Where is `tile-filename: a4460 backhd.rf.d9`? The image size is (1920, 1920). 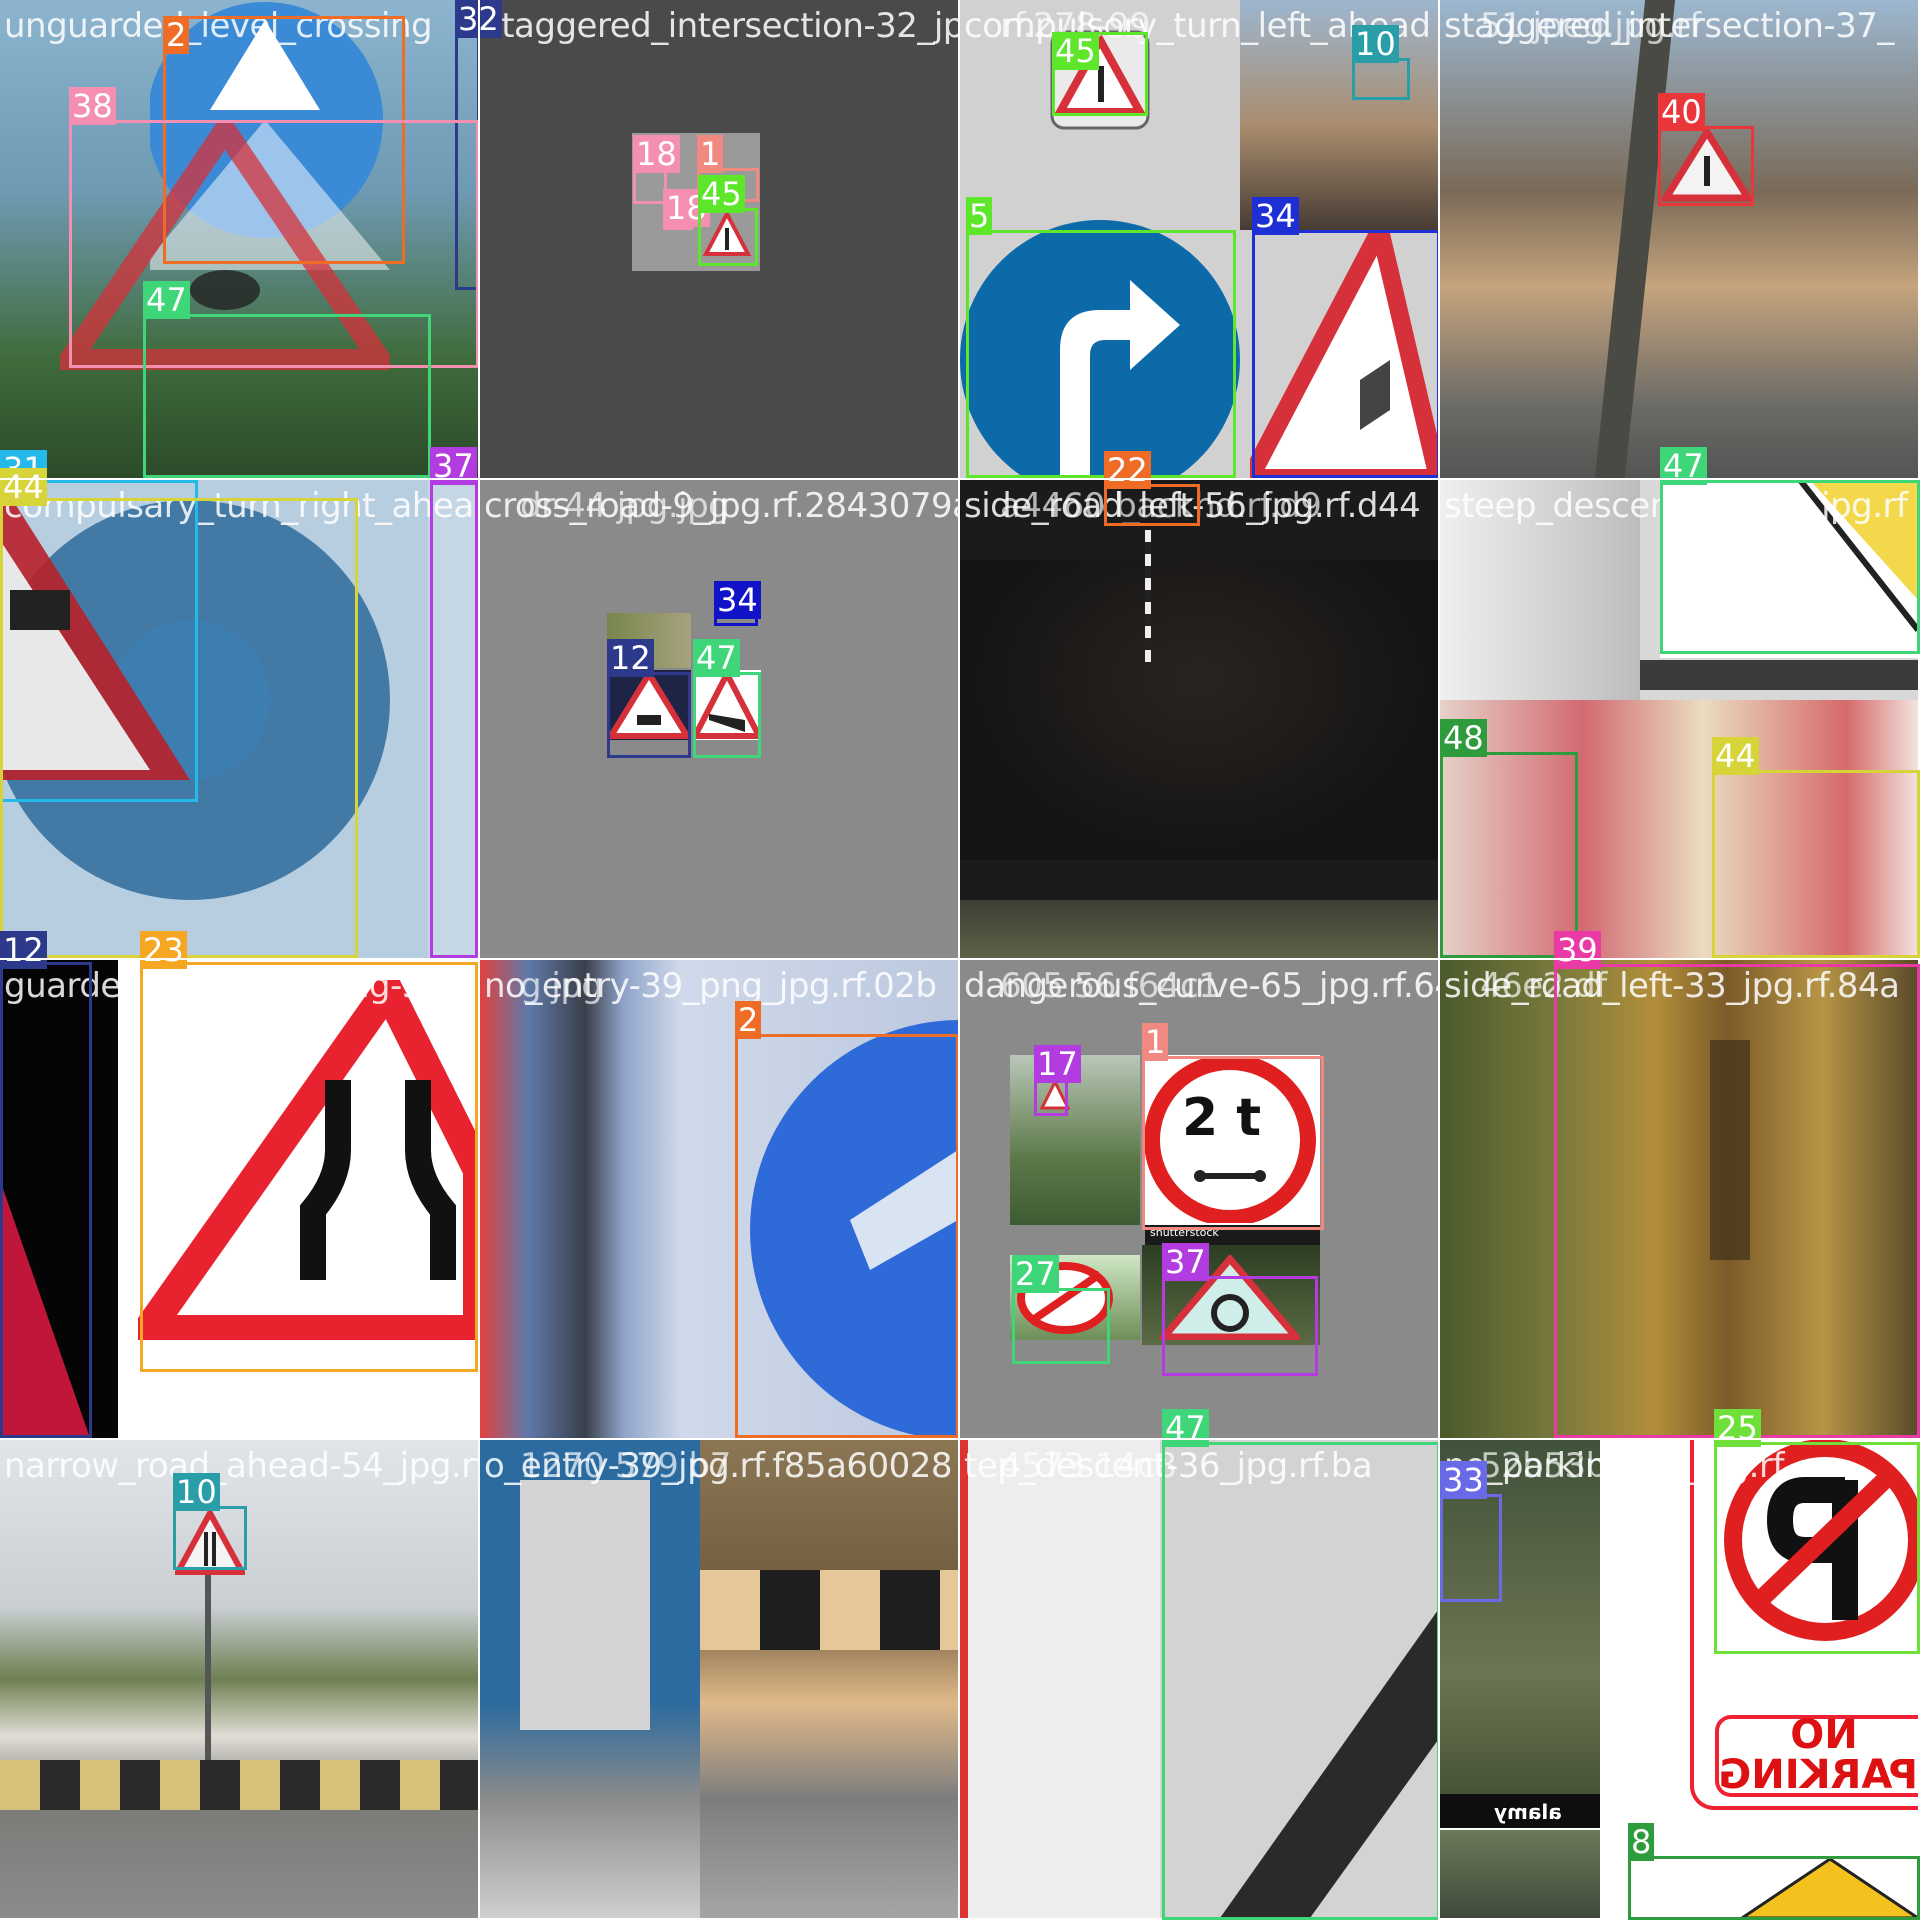
tile-filename: a4460 backhd.rf.d9 is located at coordinates (1161, 506).